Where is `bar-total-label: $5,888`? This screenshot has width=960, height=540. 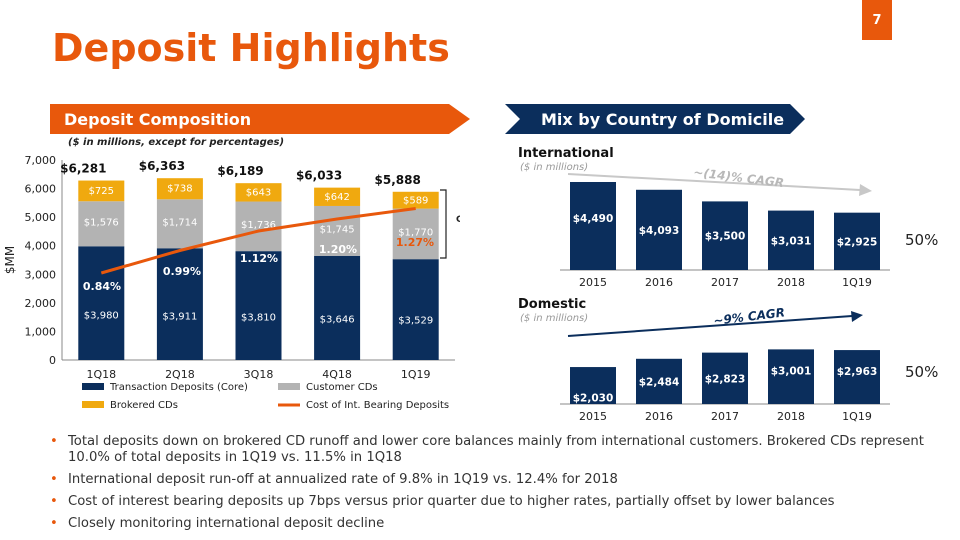
bar-total-label: $5,888 is located at coordinates (398, 180).